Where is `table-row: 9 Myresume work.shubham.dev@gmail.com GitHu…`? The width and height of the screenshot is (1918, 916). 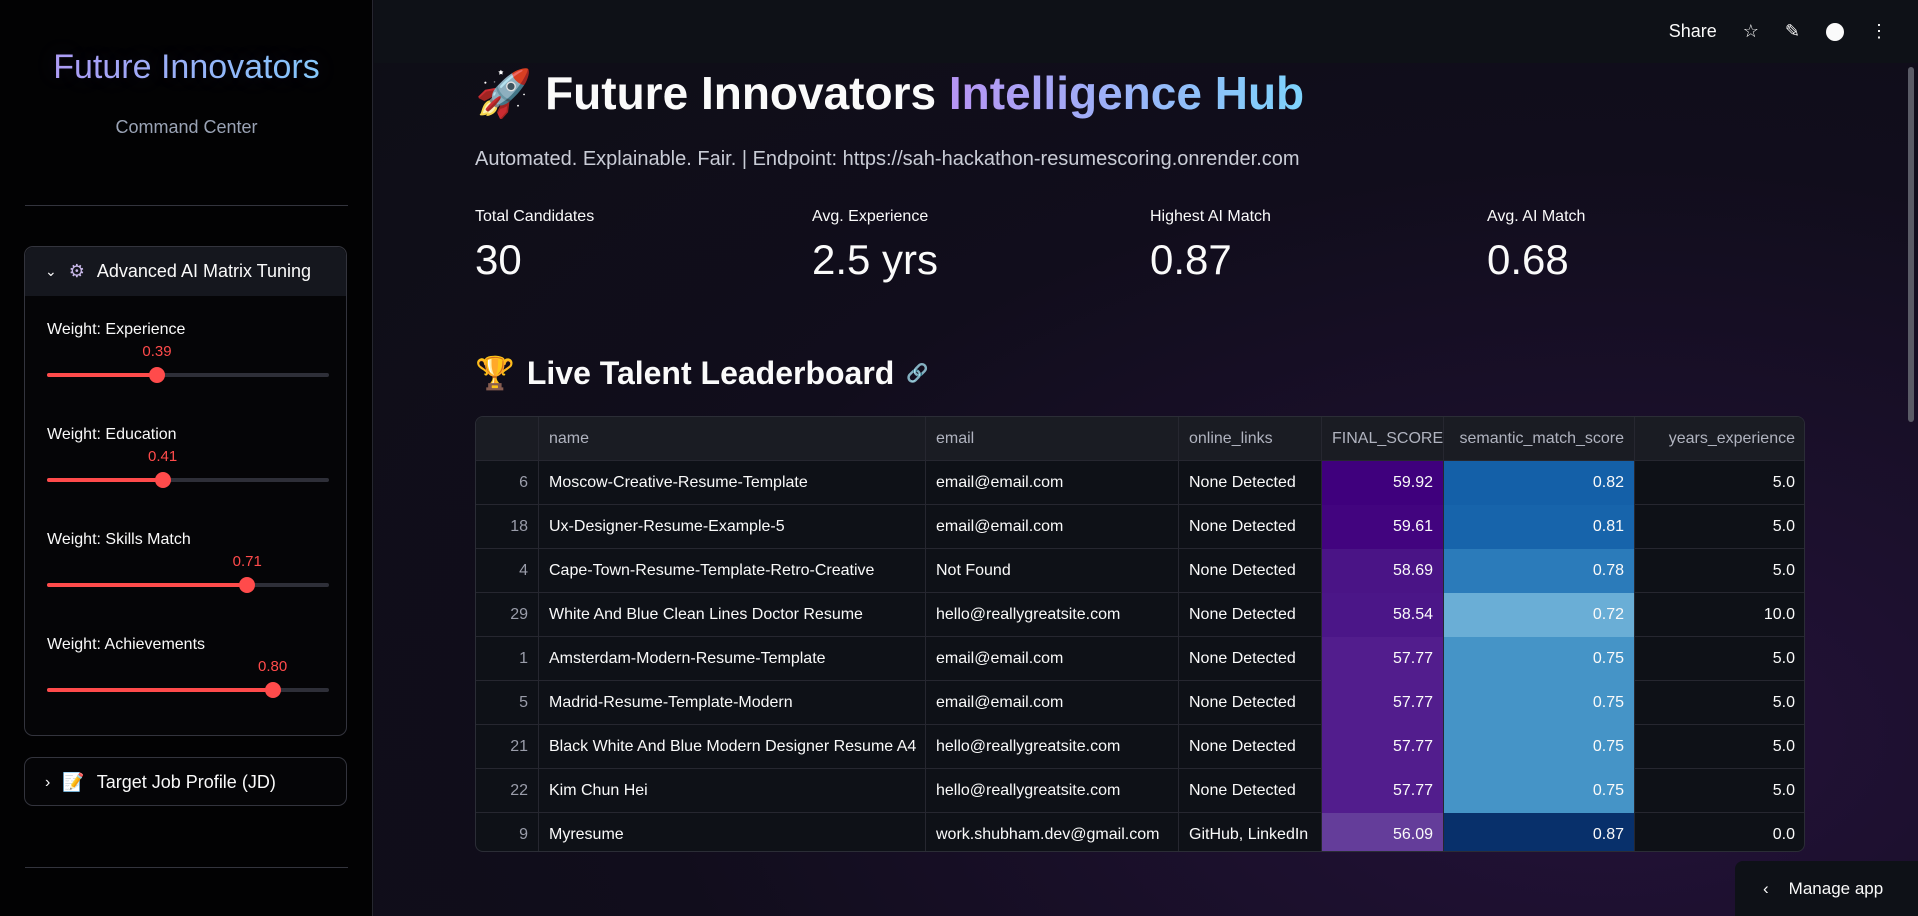
table-row: 9 Myresume work.shubham.dev@gmail.com GitHu… is located at coordinates (1140, 832).